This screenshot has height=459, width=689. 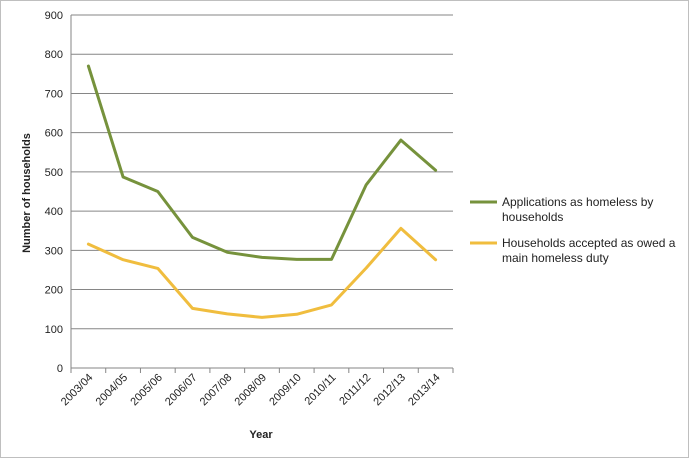 I want to click on y-tick-label: 500, so click(x=54, y=173).